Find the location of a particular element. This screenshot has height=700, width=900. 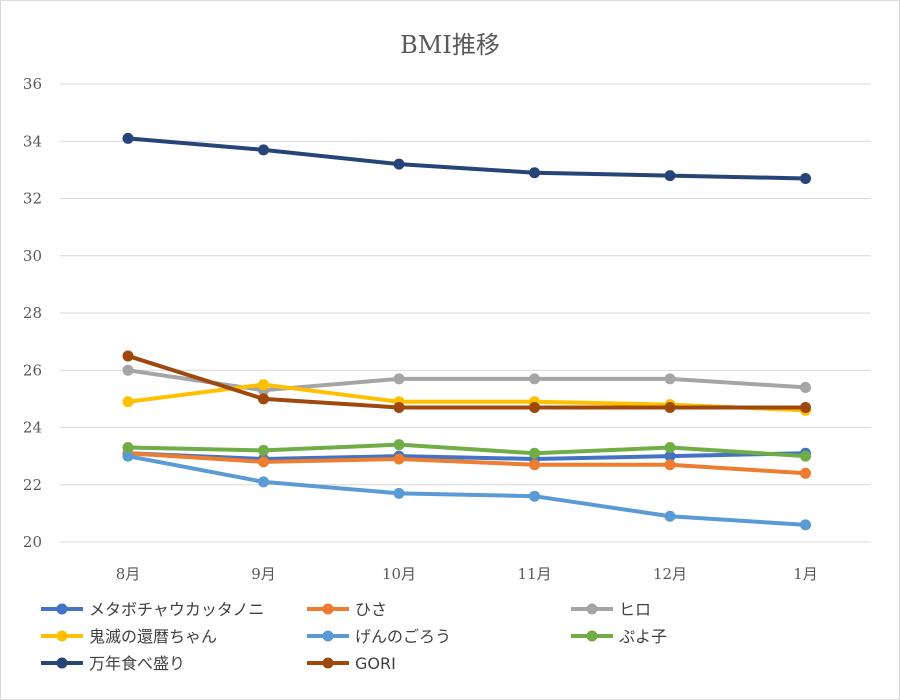

legend-label: 鬼滅の還暦ちゃん is located at coordinates (153, 636).